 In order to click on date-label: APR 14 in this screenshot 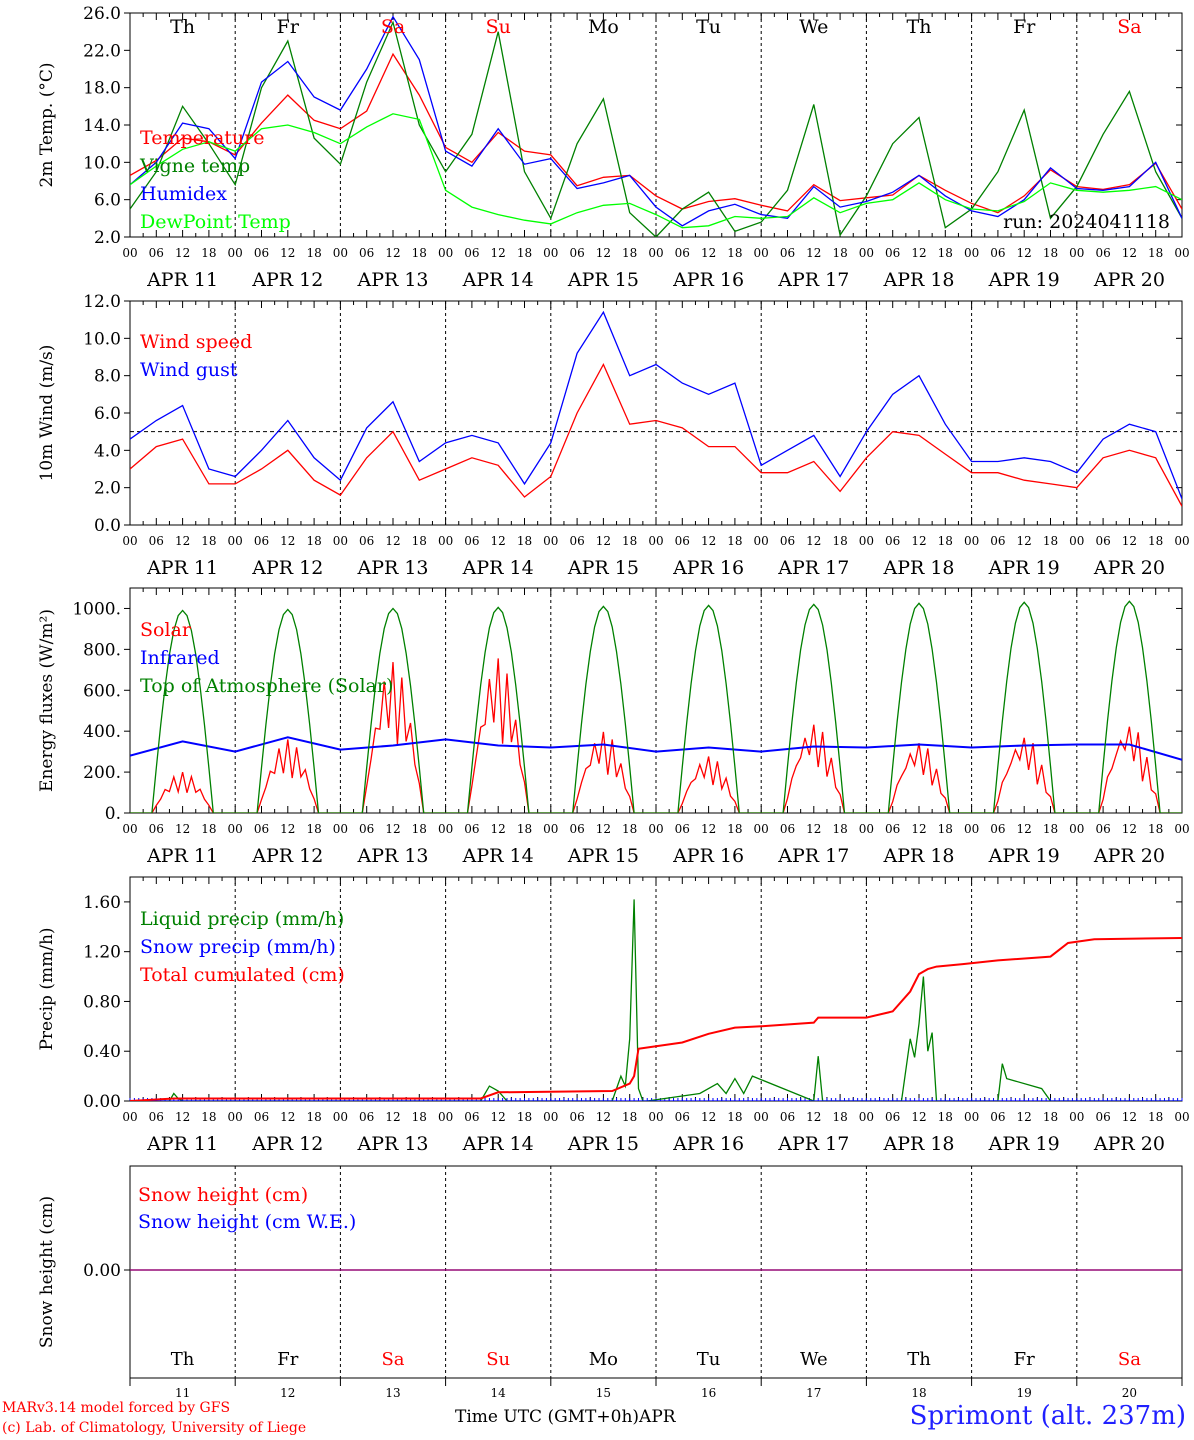, I will do `click(498, 1144)`.